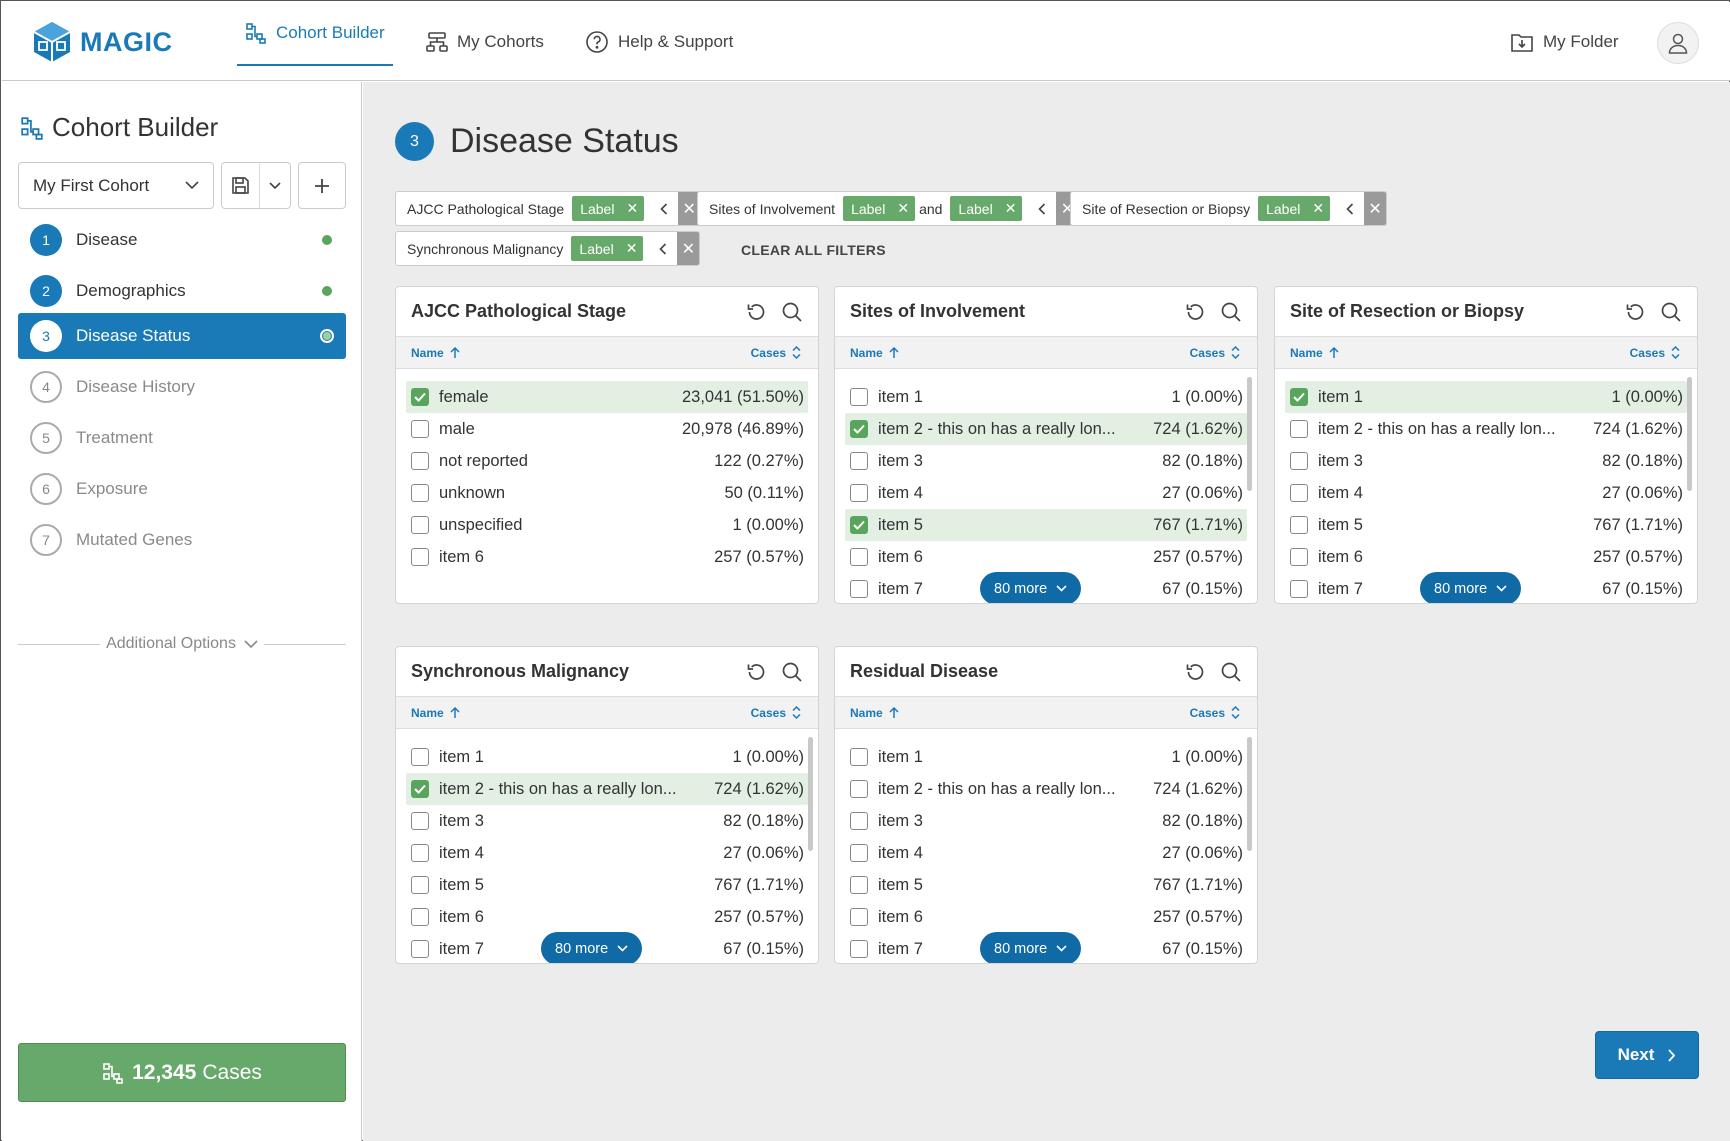 The width and height of the screenshot is (1730, 1141). What do you see at coordinates (1564, 42) in the screenshot?
I see `my-folder-link: My Folder` at bounding box center [1564, 42].